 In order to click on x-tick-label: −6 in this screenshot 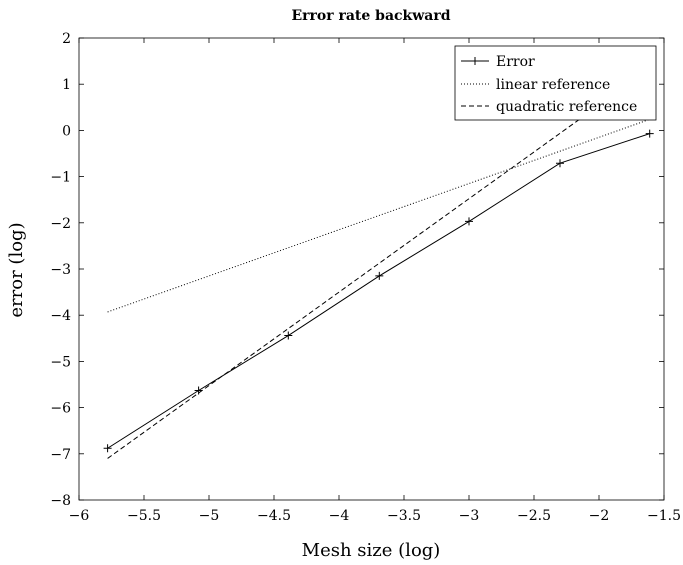, I will do `click(79, 516)`.